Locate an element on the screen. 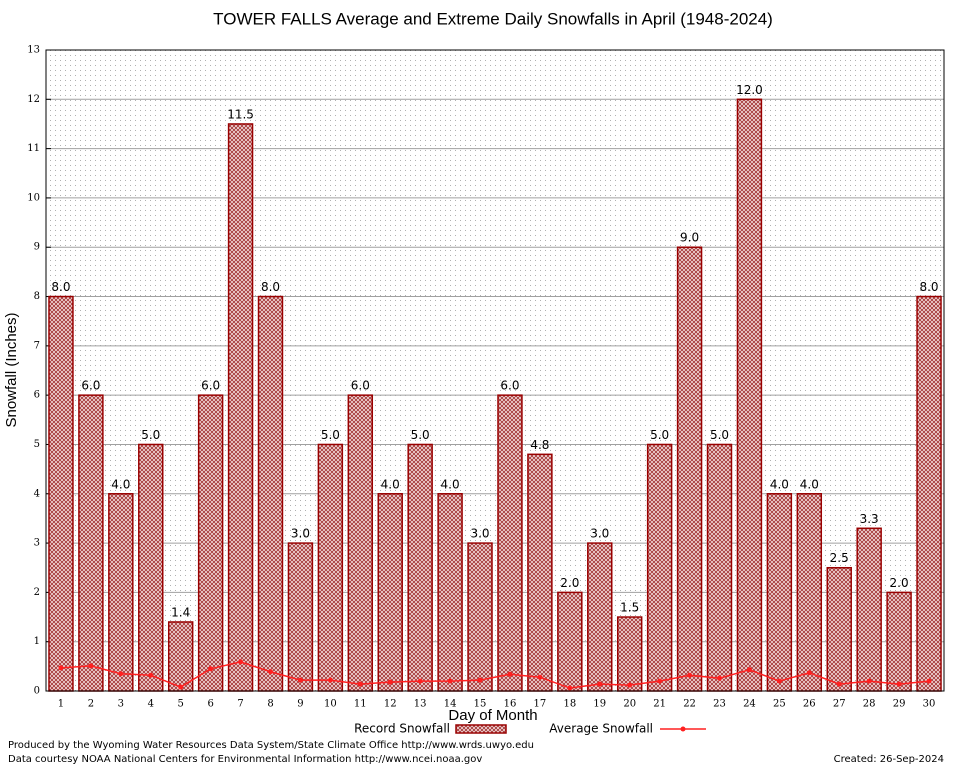 This screenshot has height=768, width=954. value-label: 9.0 is located at coordinates (689, 238).